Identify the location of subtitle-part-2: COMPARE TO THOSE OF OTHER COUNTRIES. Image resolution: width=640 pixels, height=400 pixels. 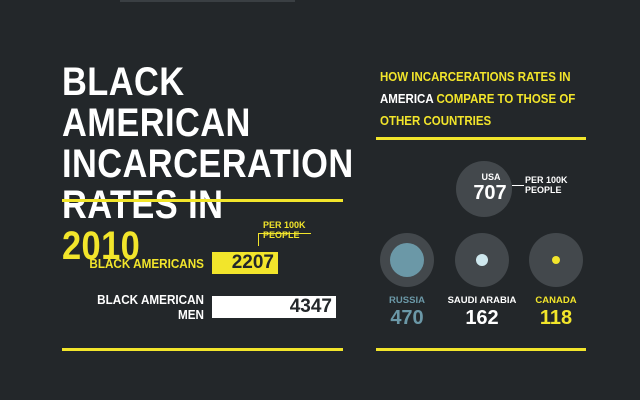
(478, 110).